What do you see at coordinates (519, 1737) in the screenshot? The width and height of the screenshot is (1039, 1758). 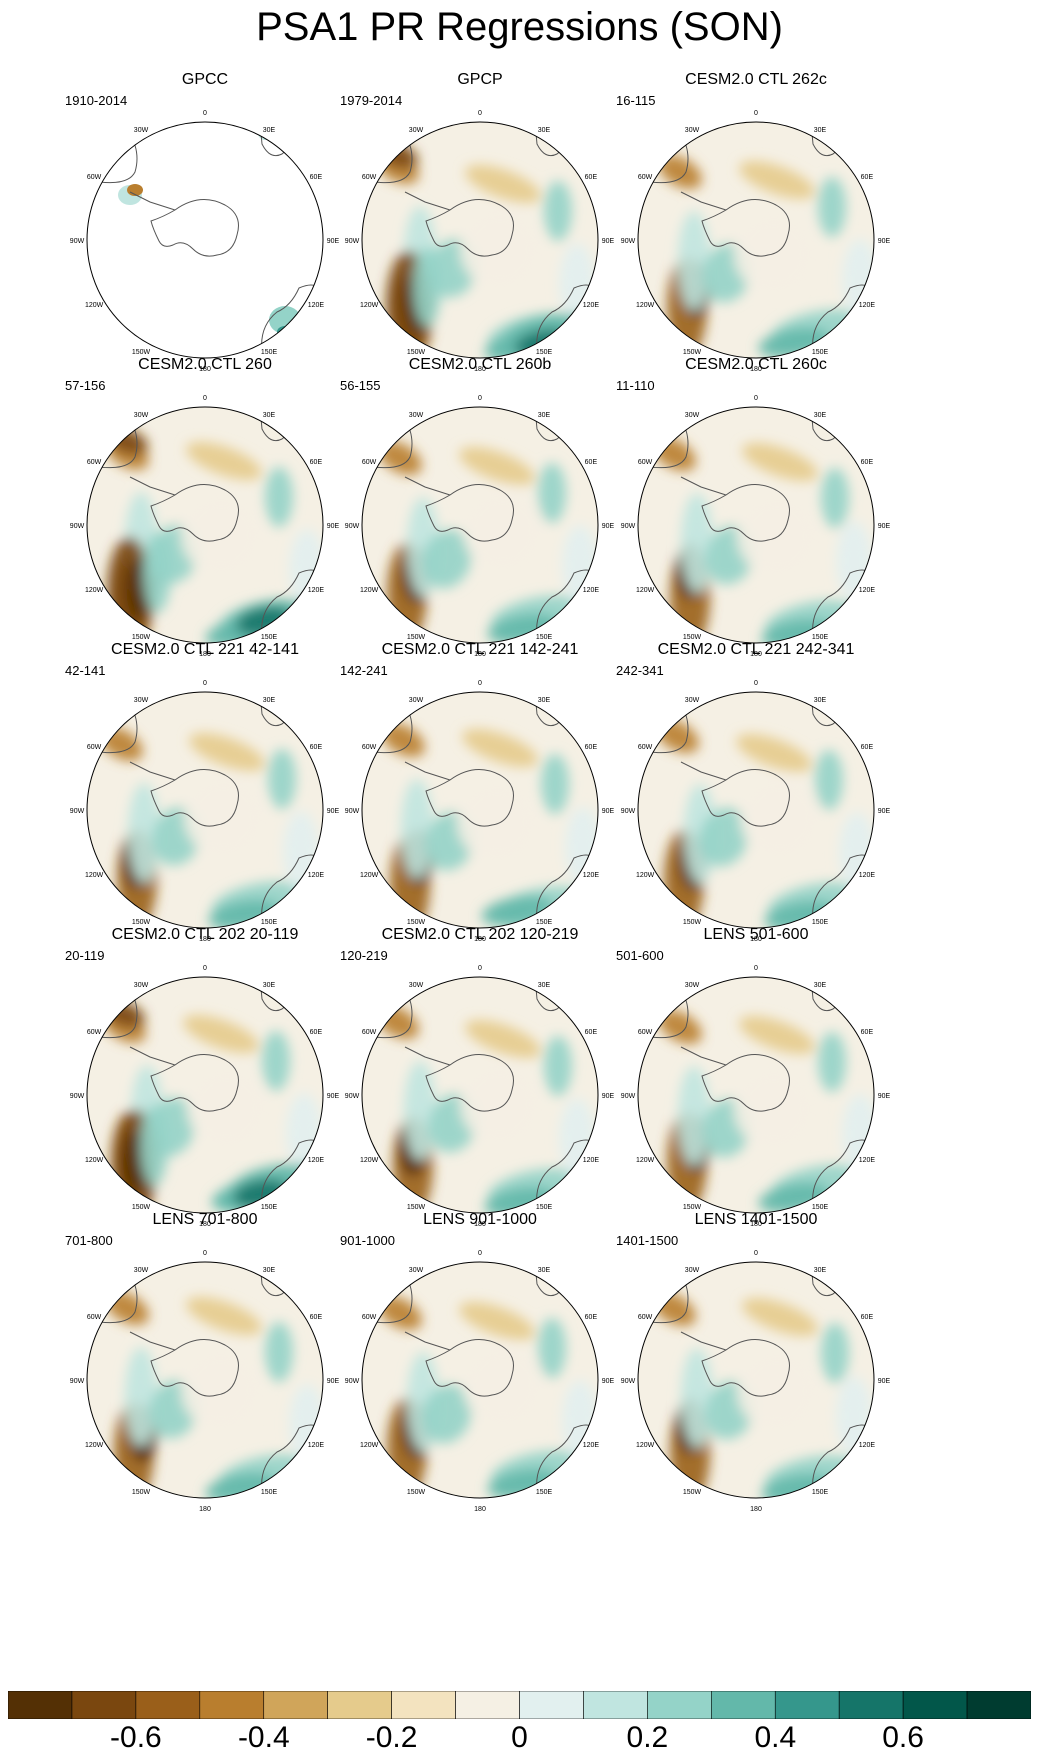 I see `colorbar-tick-label: 0` at bounding box center [519, 1737].